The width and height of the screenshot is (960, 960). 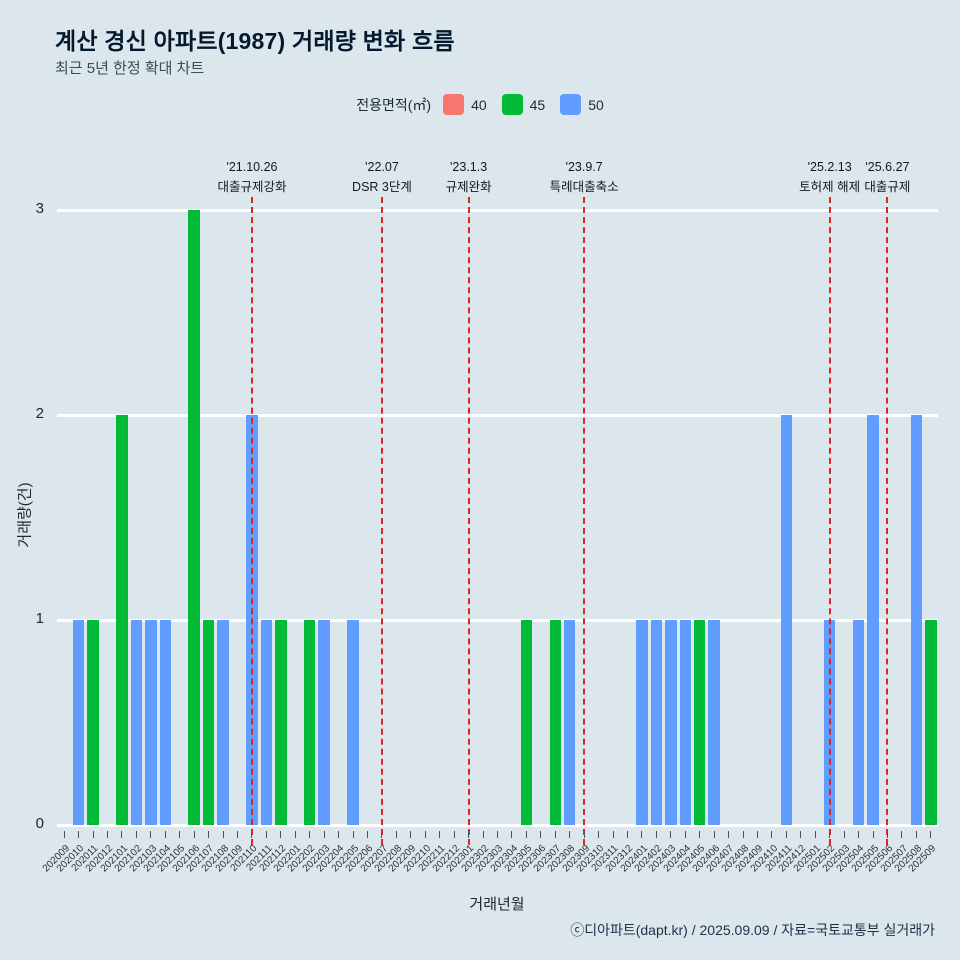 I want to click on annotation-text: 규제완화, so click(x=468, y=187).